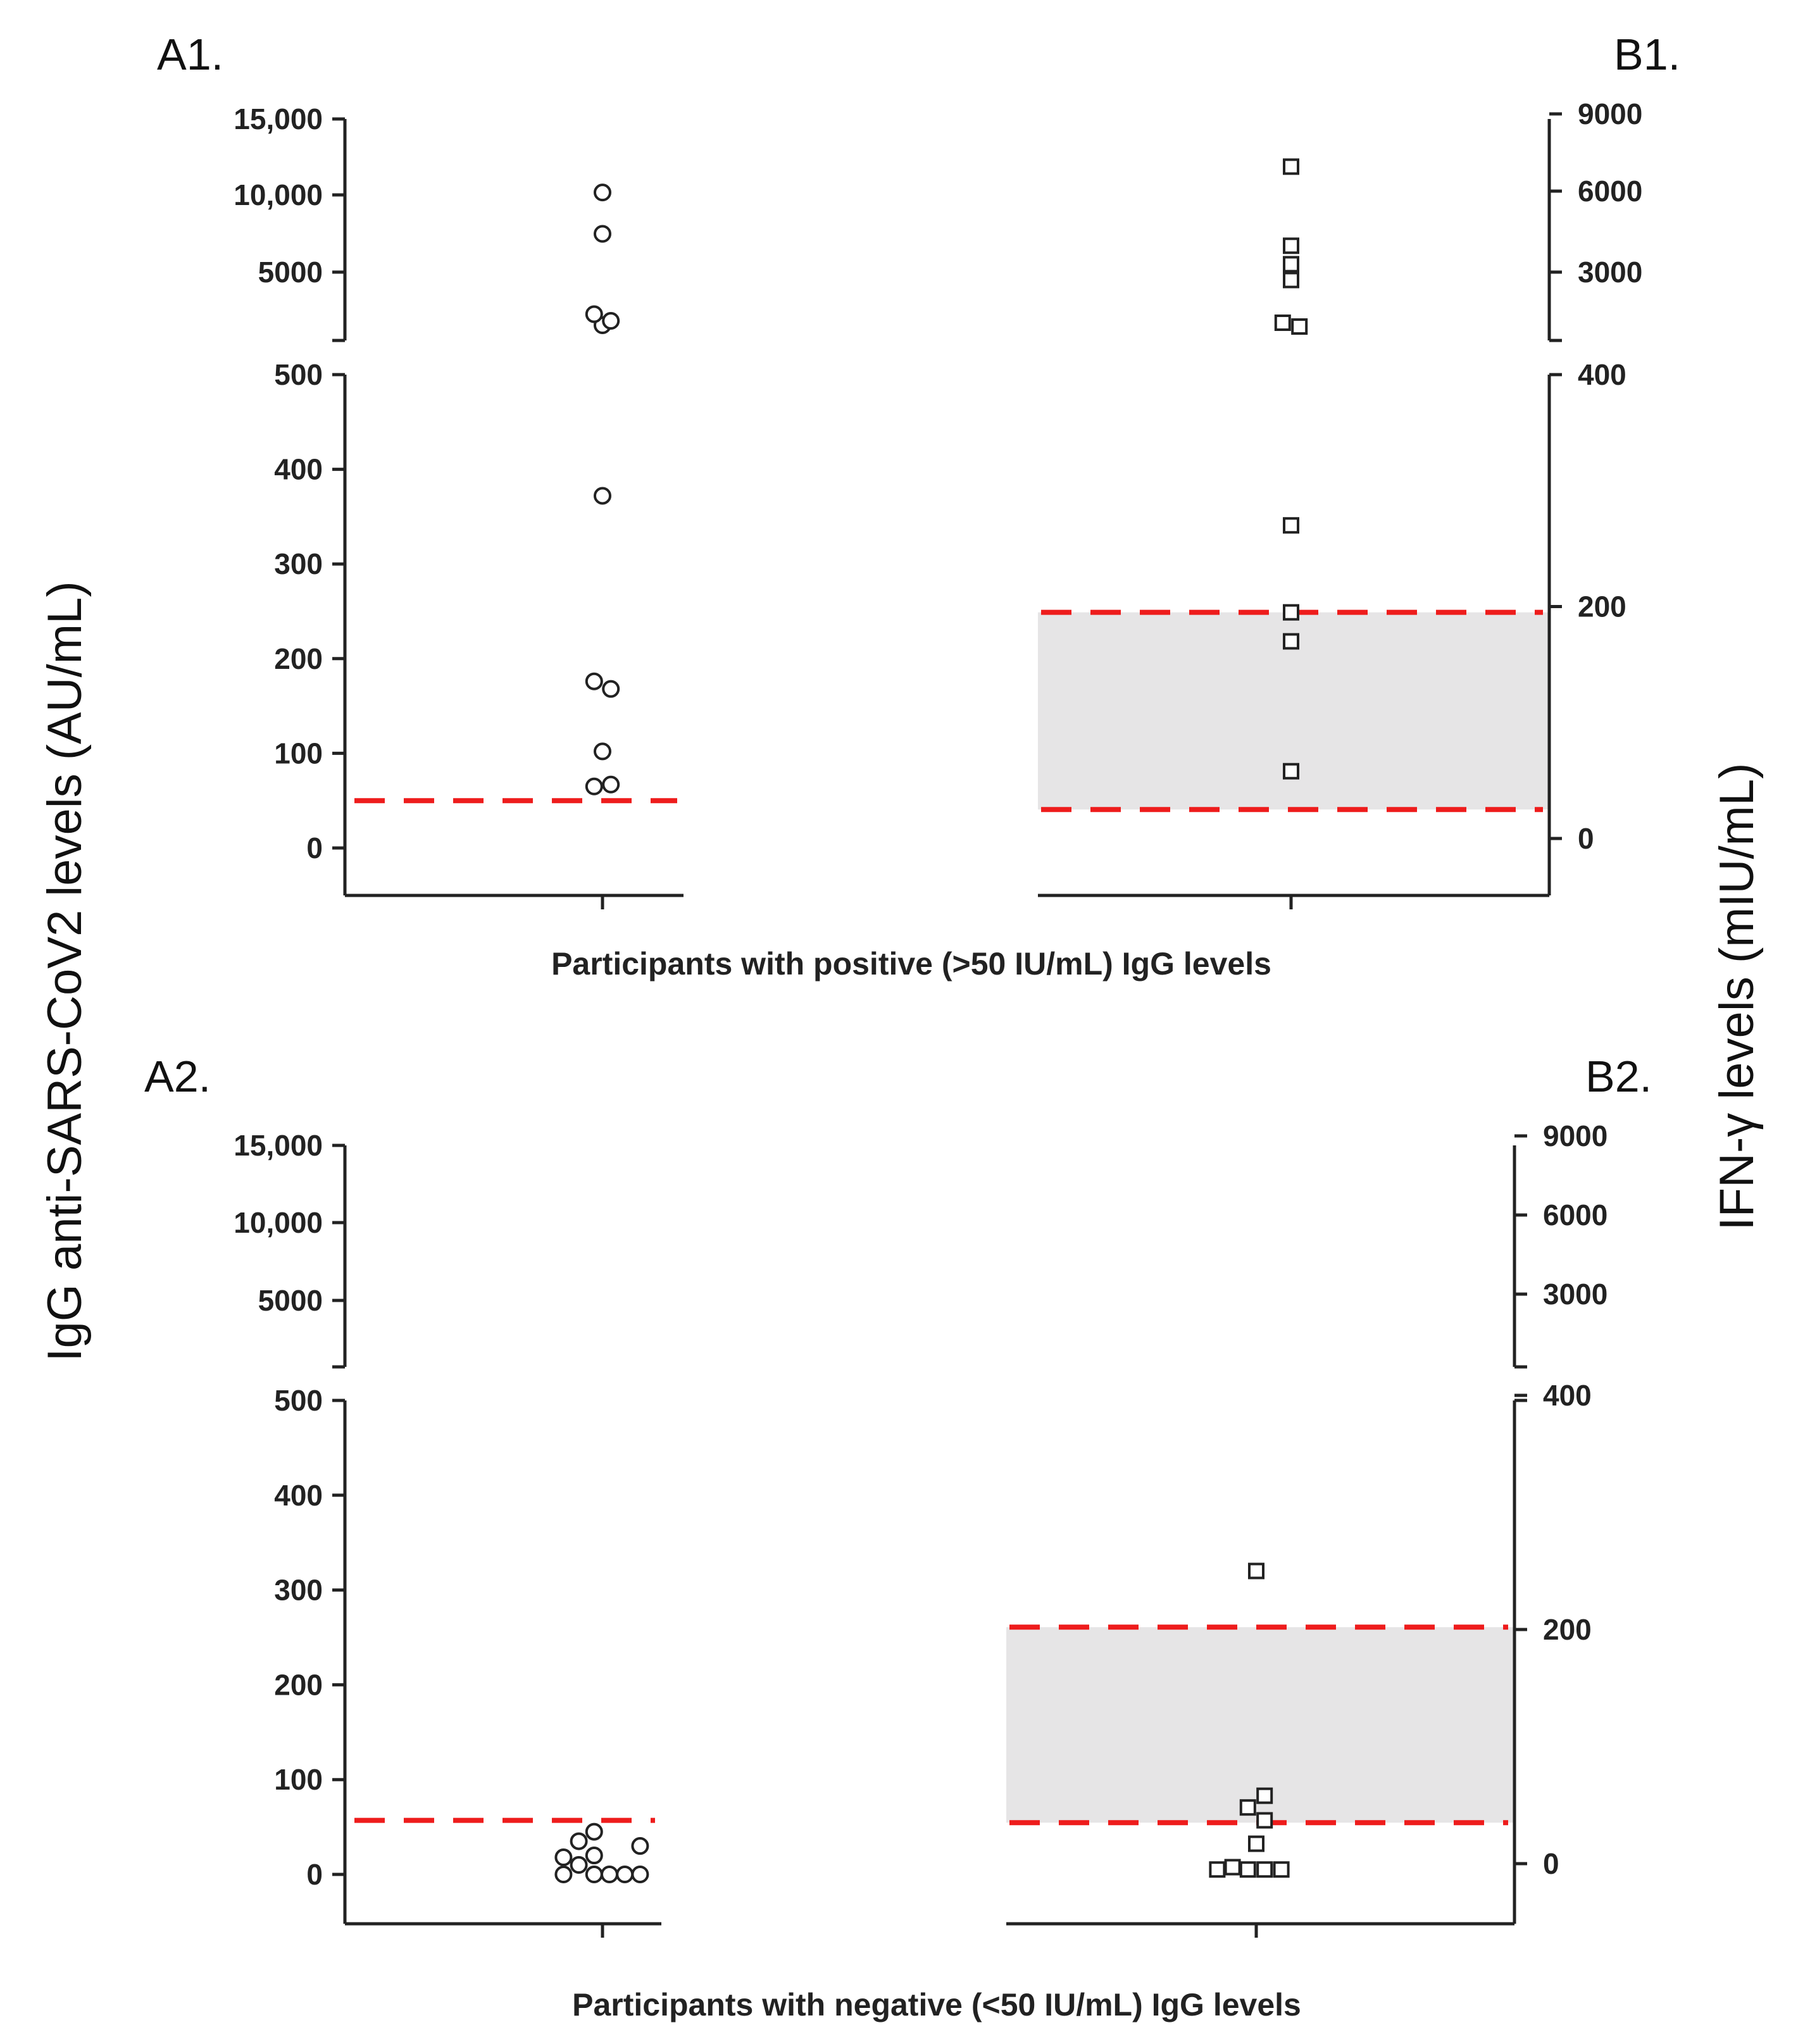 The image size is (1798, 2044). What do you see at coordinates (1737, 997) in the screenshot?
I see `right-axis-title: IFN-γ levels (mIU/mL)` at bounding box center [1737, 997].